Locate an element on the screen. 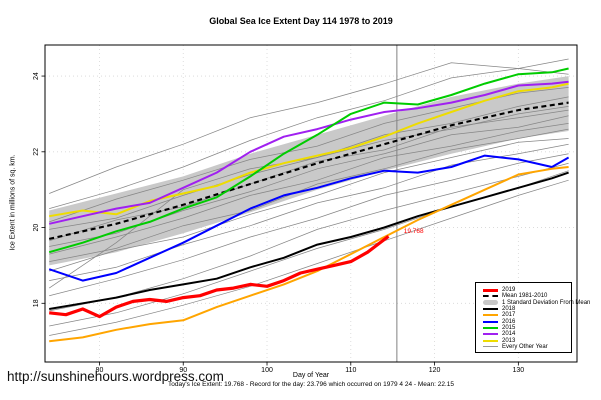 Image resolution: width=601 pixels, height=400 pixels. legend-item-2013: 2013 is located at coordinates (526, 341).